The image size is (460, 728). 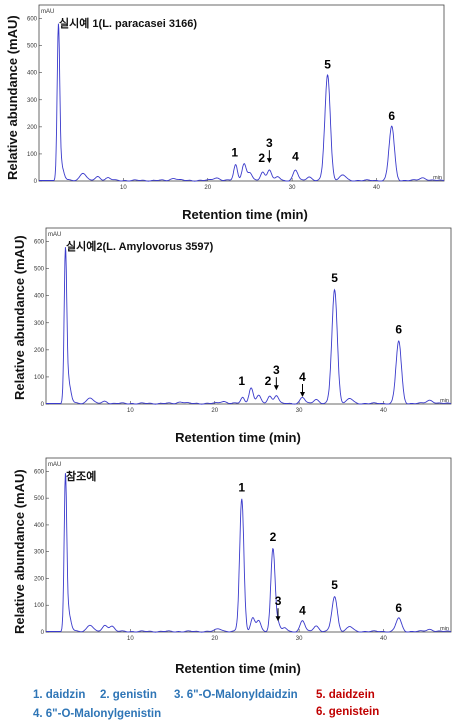 I want to click on chart-title: 참조예, so click(x=81, y=476).